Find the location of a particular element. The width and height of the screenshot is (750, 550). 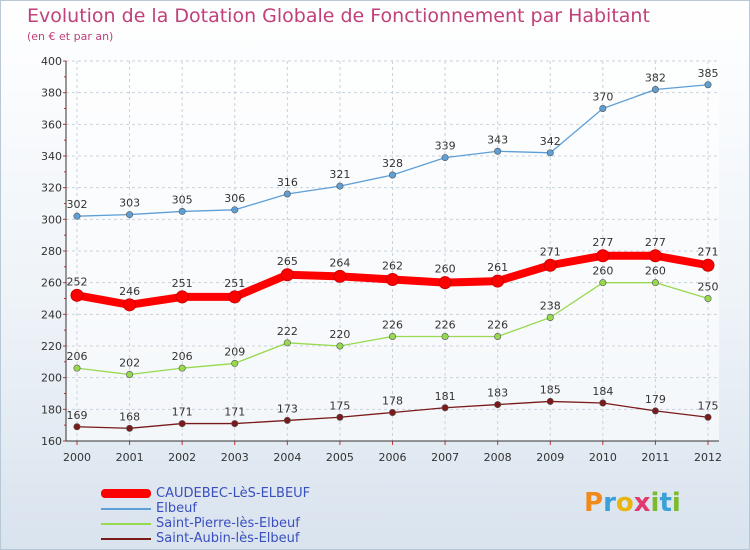

legend-label: Saint-Pierre-lès-Elbeuf is located at coordinates (228, 523).